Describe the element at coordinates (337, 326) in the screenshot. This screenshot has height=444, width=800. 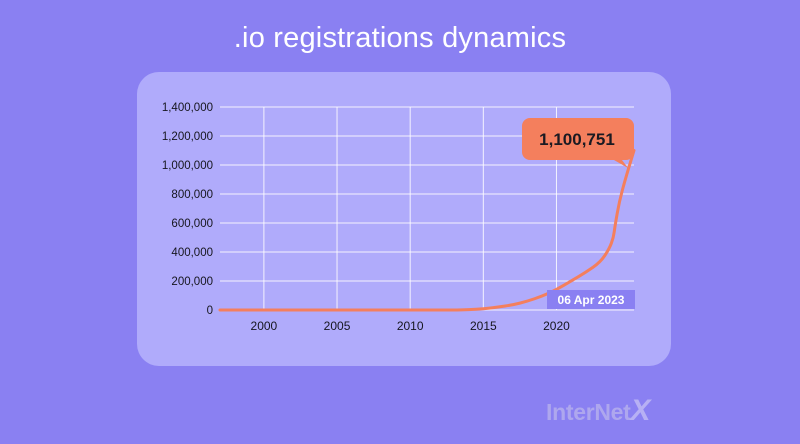
I see `x-tick-label: 2005` at that location.